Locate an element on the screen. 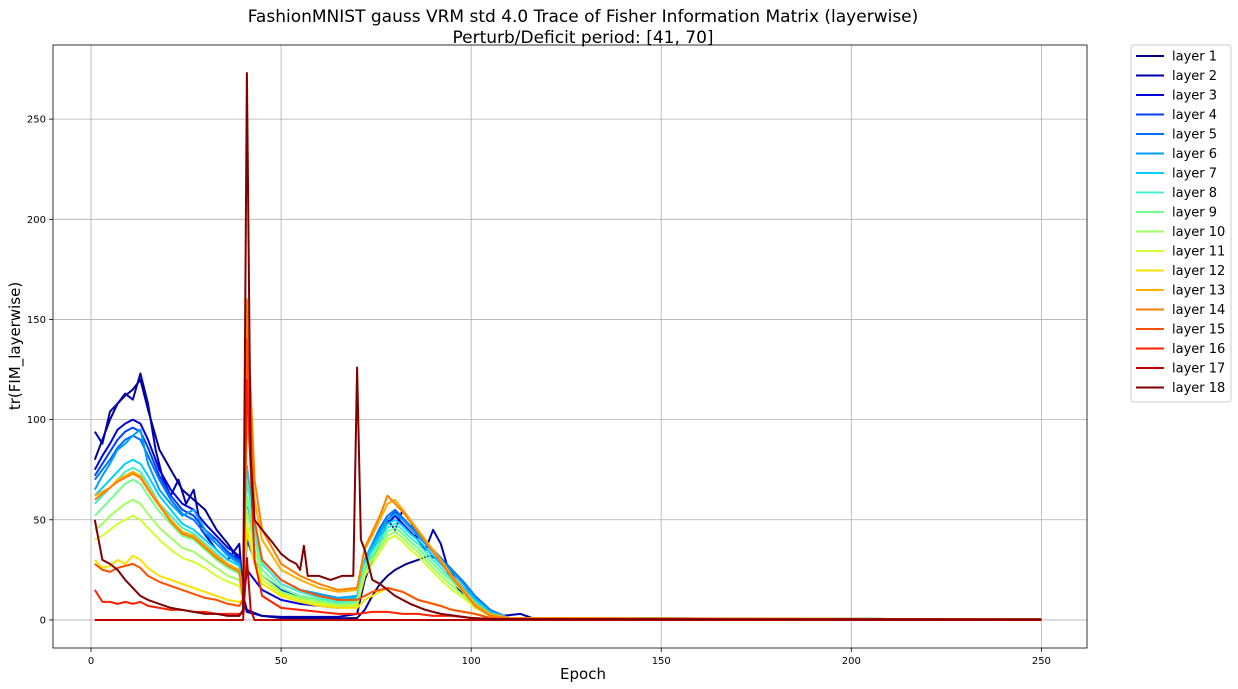 Image resolution: width=1238 pixels, height=689 pixels. y-tick-label: 200 is located at coordinates (36, 220).